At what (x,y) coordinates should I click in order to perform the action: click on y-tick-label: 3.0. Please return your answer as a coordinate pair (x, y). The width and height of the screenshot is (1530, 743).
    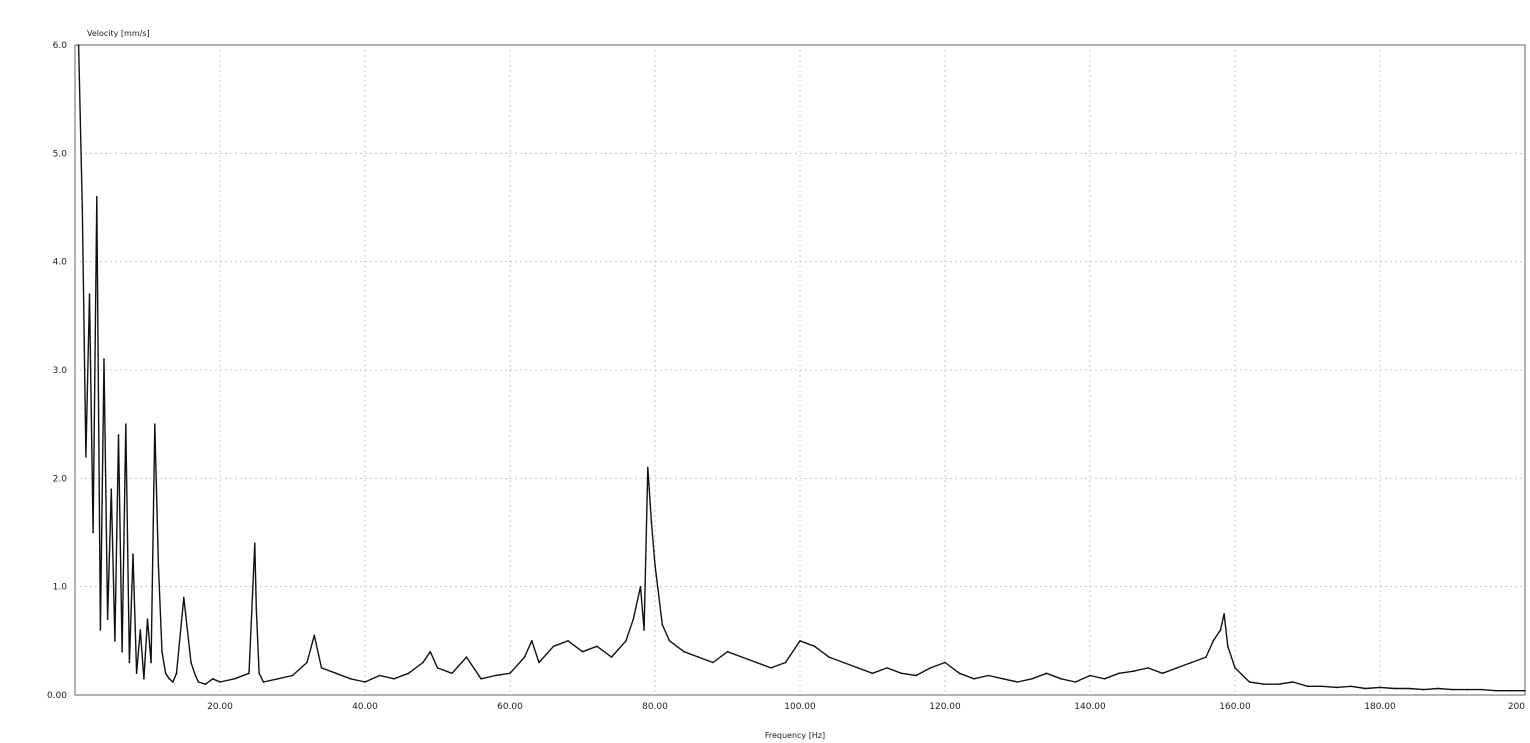
    Looking at the image, I should click on (60, 371).